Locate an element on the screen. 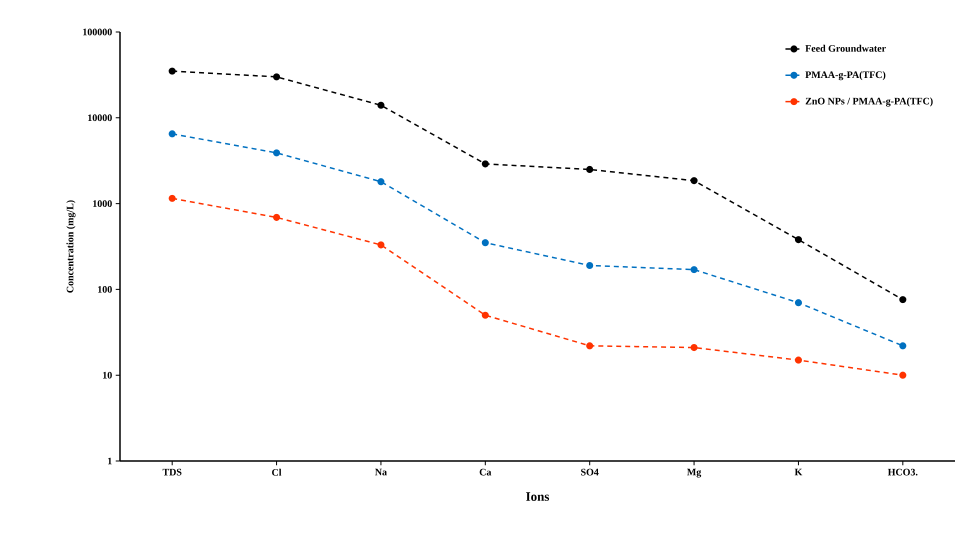 The height and width of the screenshot is (551, 960). x-tick-label: Mg is located at coordinates (694, 473).